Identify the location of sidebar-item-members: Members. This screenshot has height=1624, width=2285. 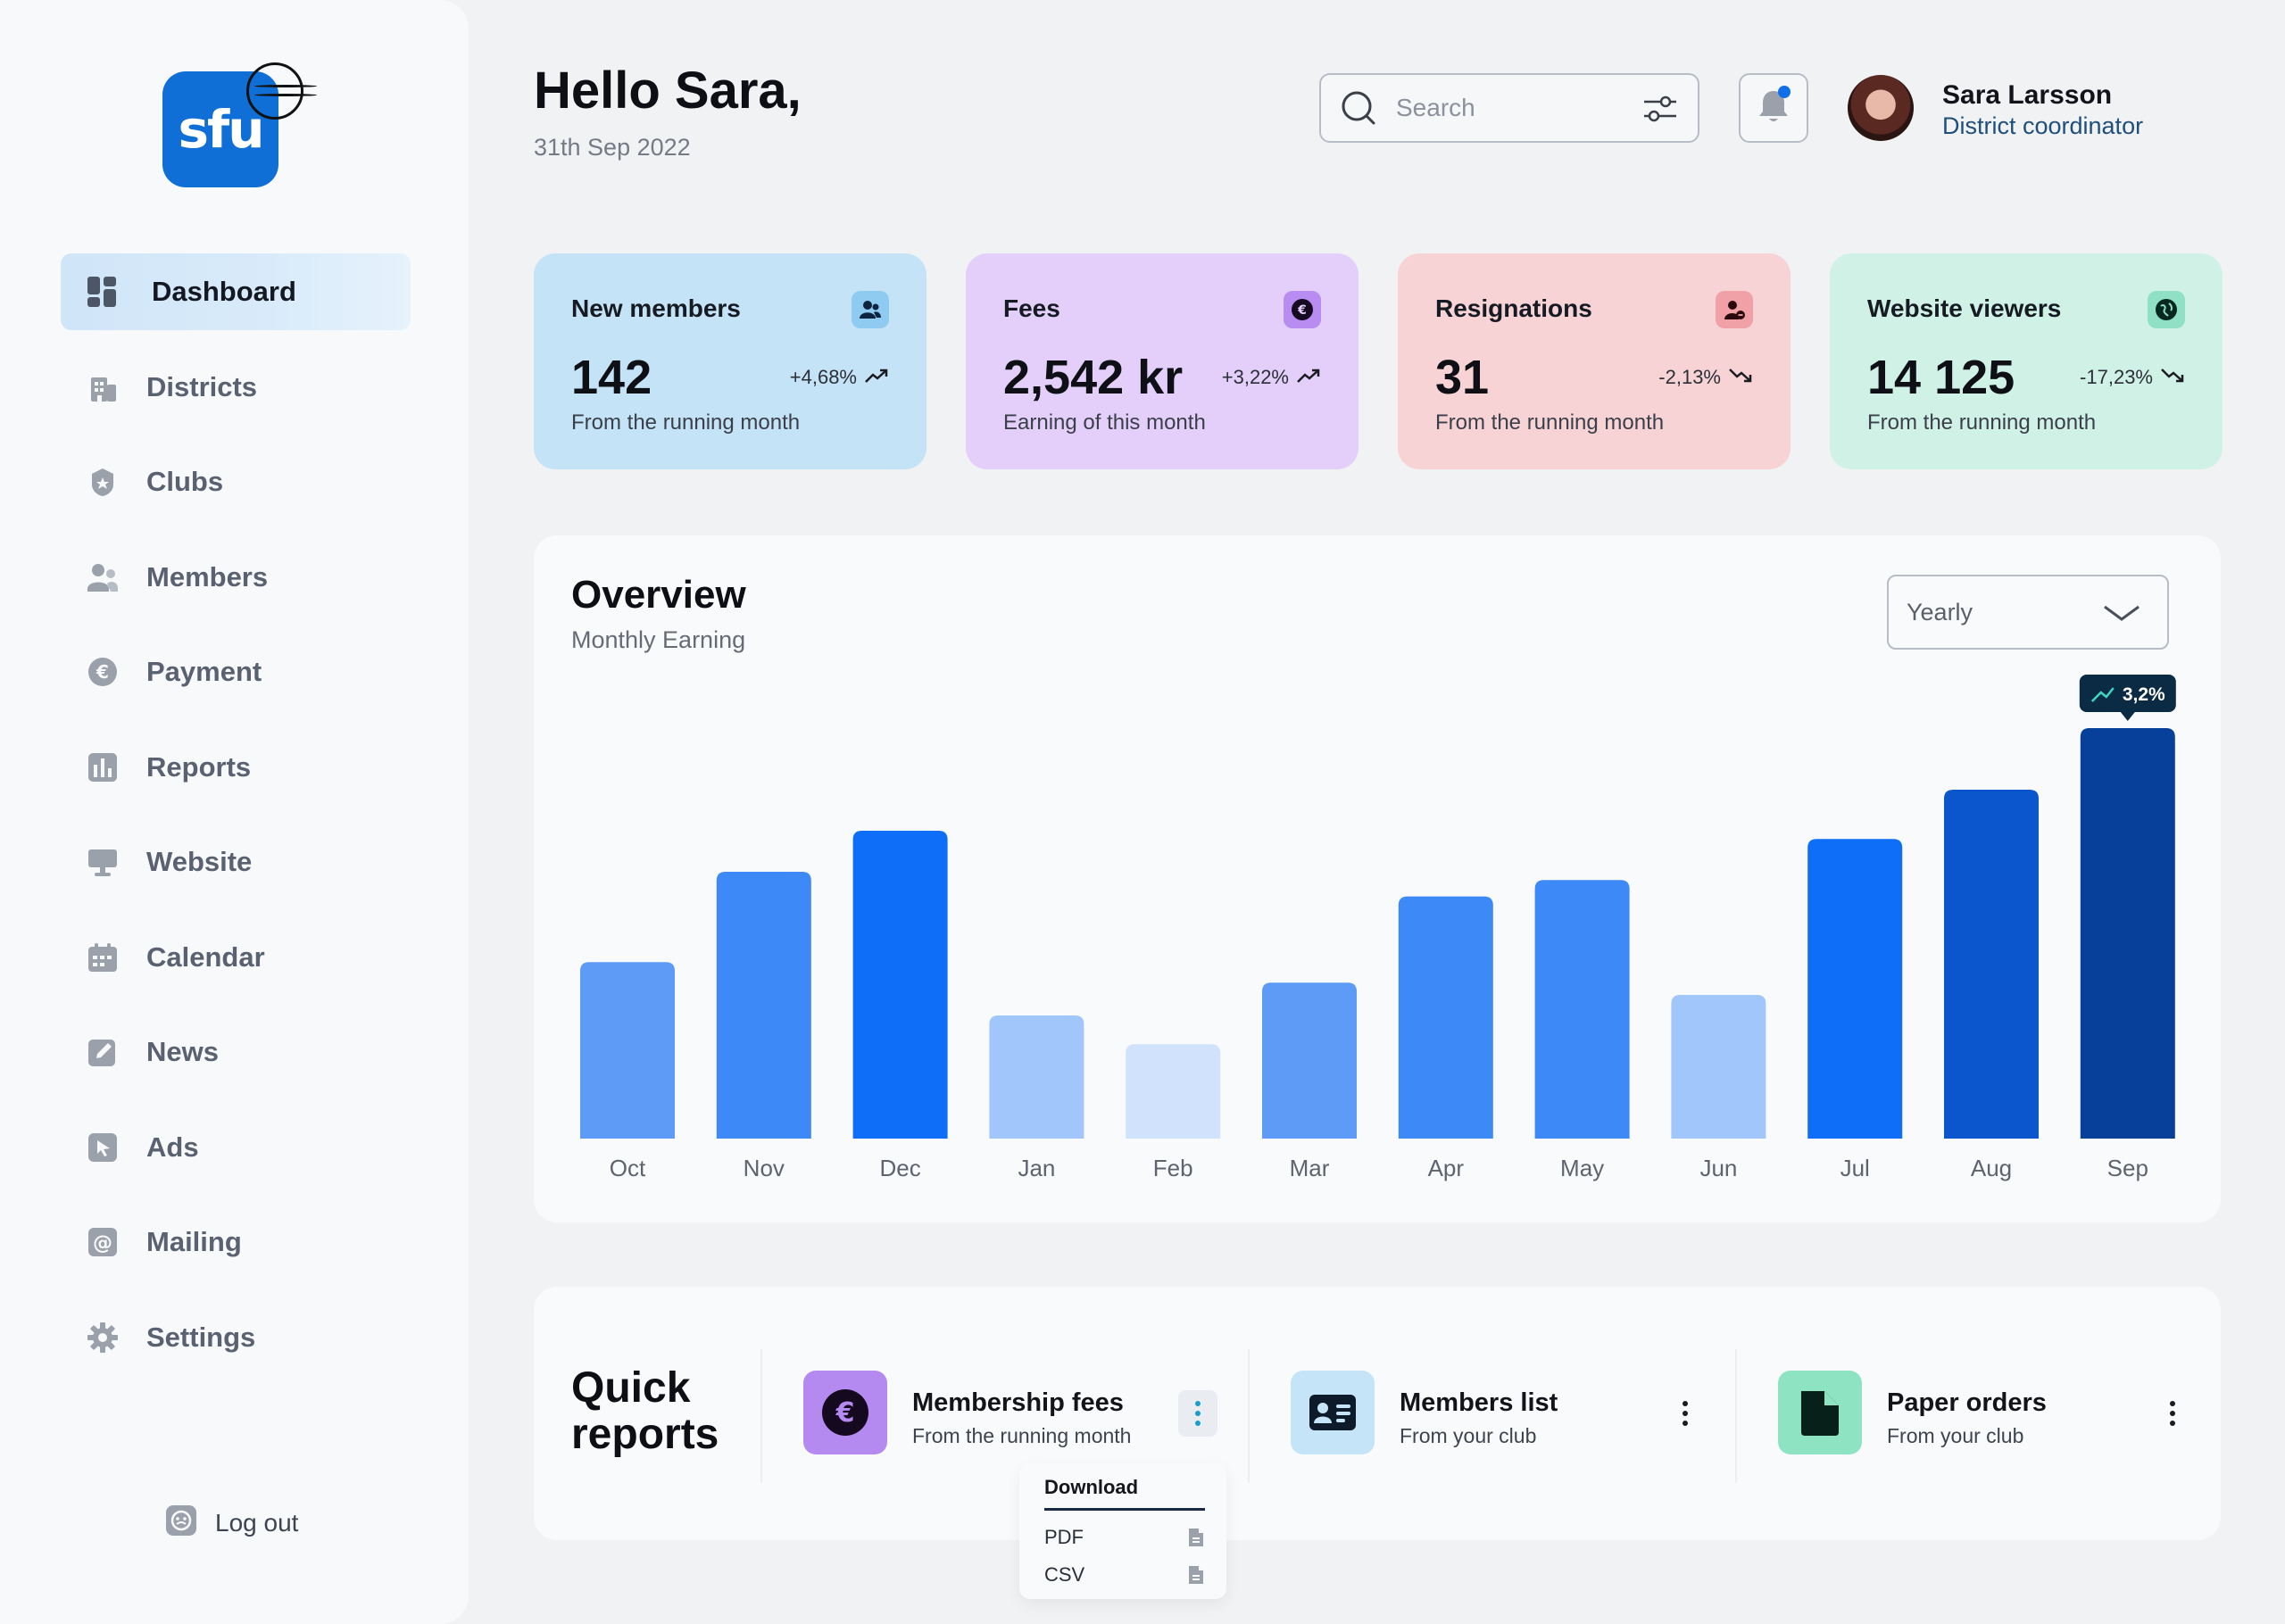
(236, 577).